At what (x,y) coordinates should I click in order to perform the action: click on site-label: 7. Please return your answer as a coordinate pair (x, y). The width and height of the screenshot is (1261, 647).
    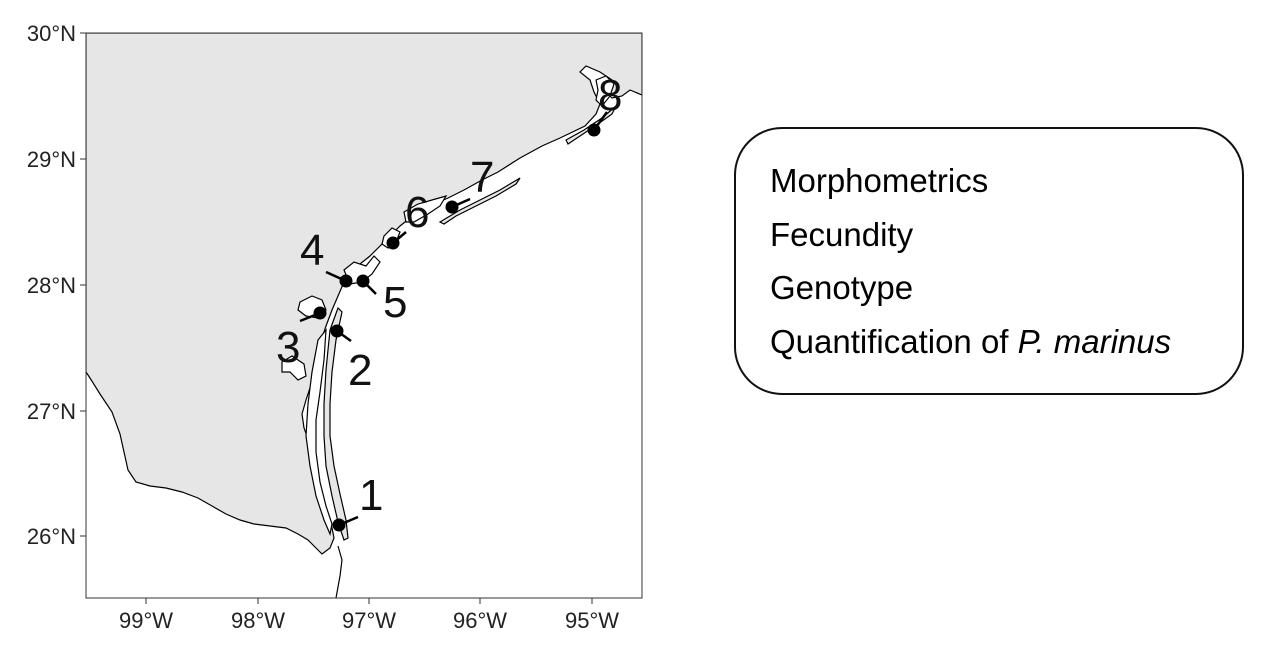
    Looking at the image, I should click on (482, 177).